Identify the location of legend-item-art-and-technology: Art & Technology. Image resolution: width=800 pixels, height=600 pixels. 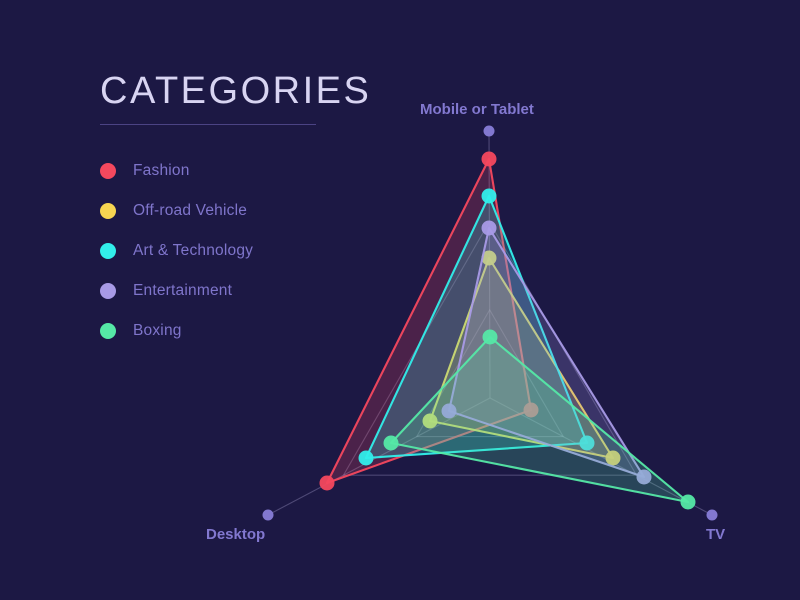
(240, 251).